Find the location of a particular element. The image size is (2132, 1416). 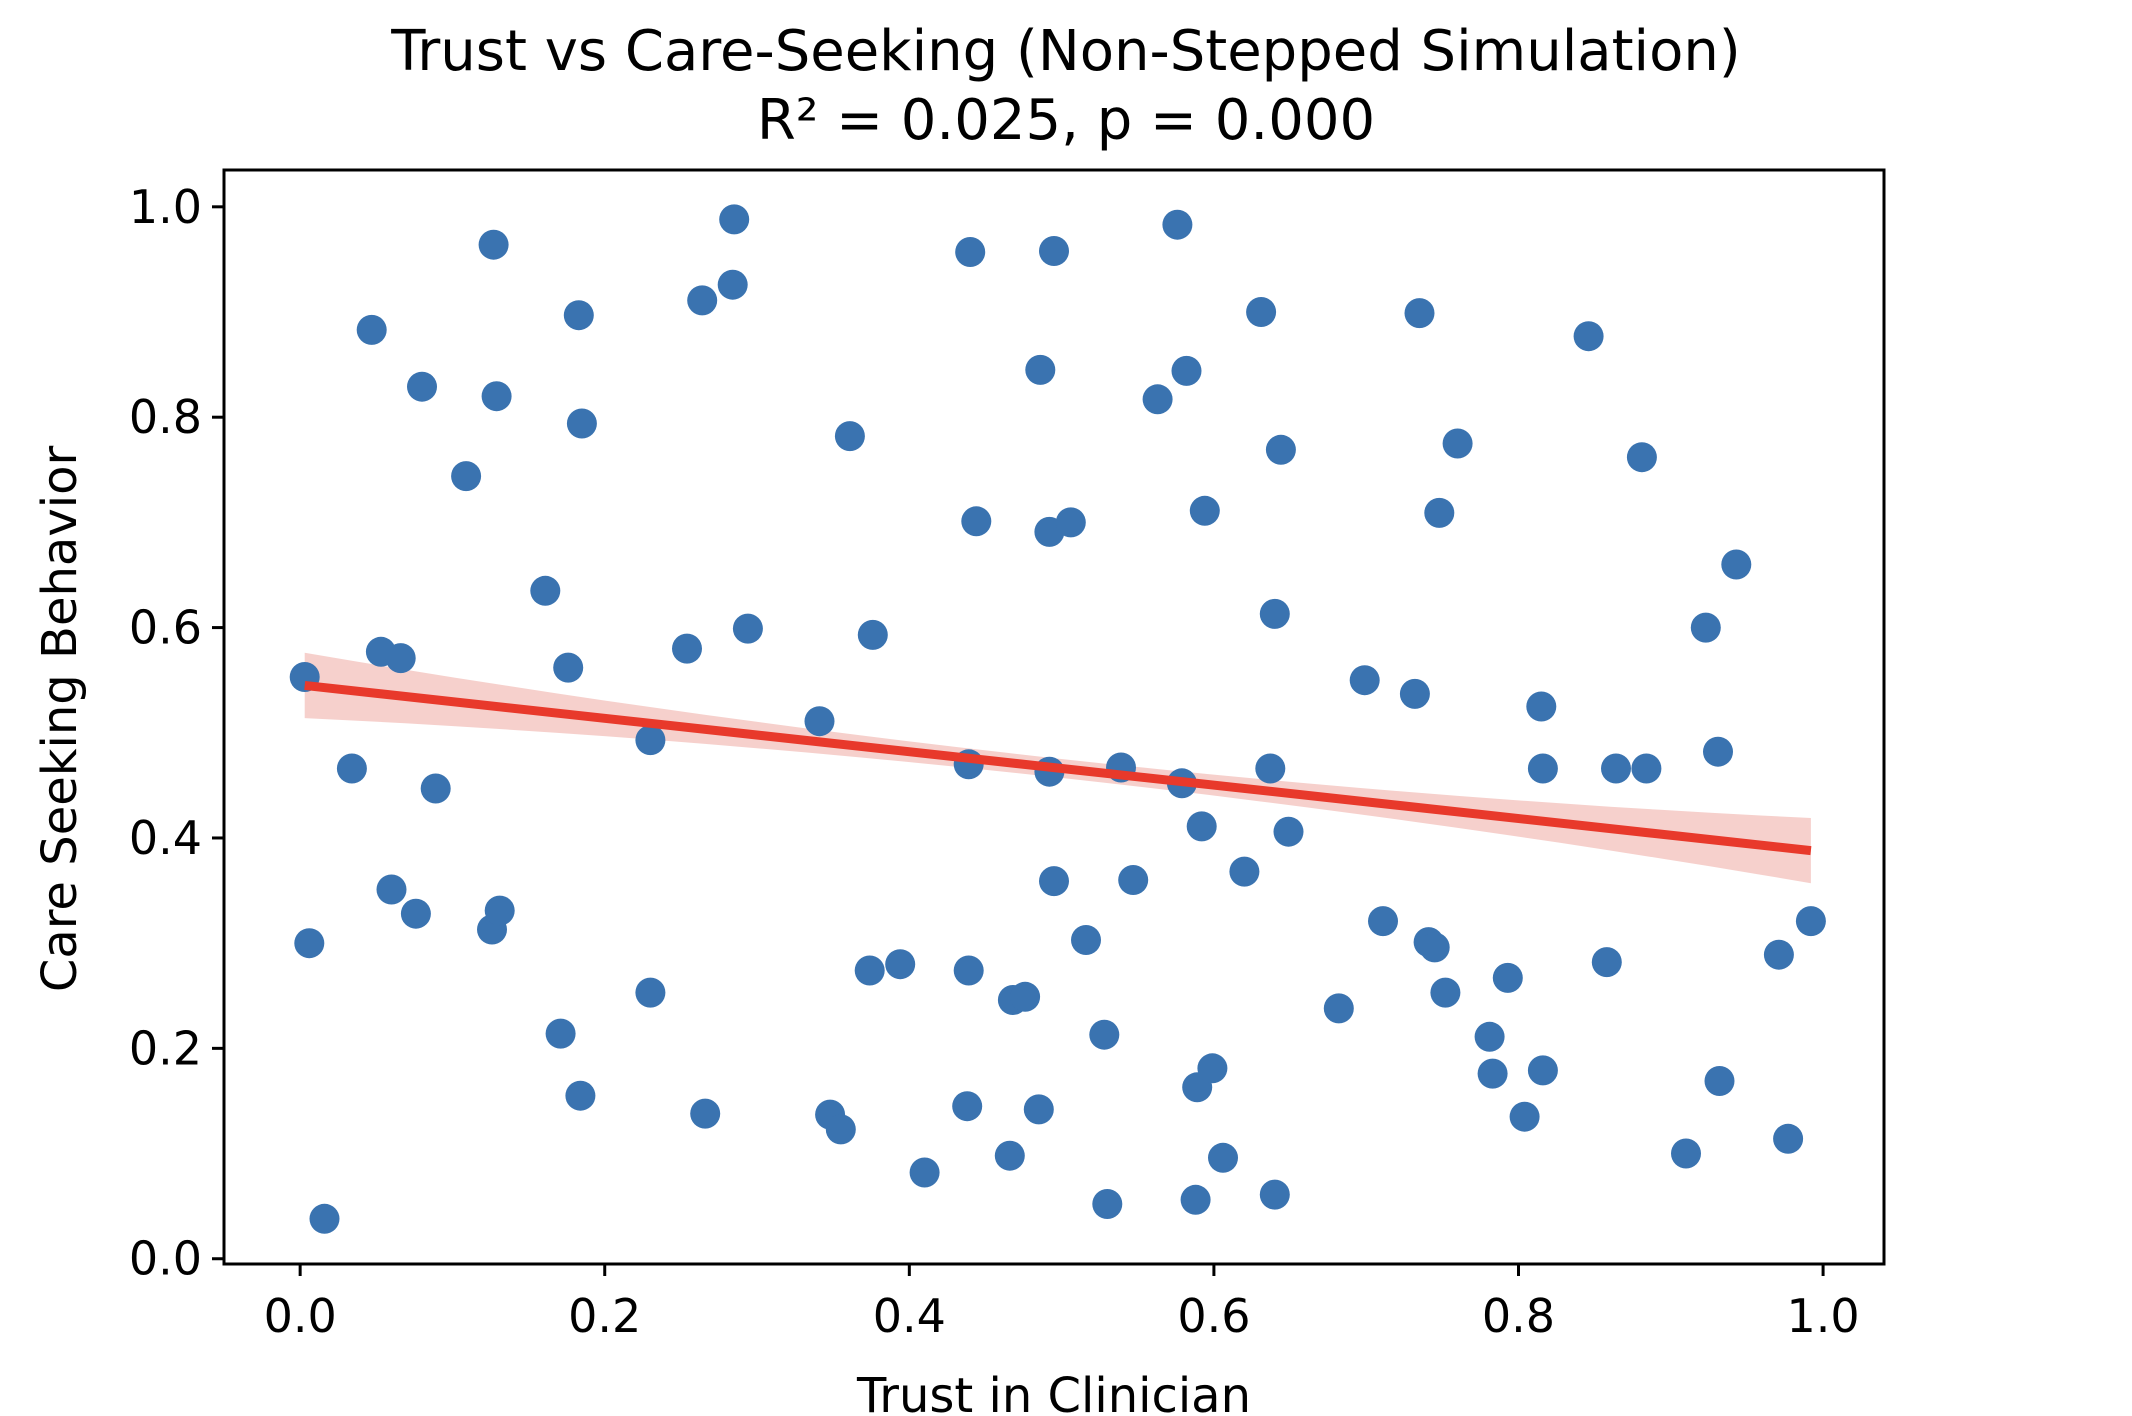

chart-subtitle: R² = 0.025, p = 0.000 is located at coordinates (1066, 120).